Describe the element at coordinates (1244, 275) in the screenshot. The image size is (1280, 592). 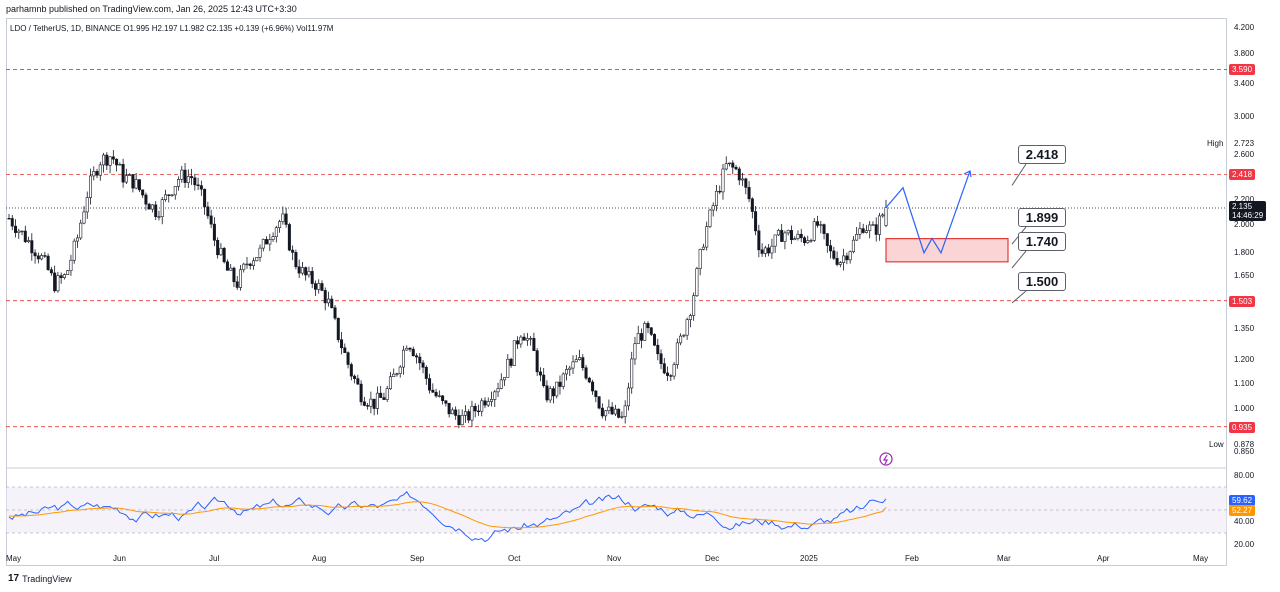
I see `price-tick: 1.650` at that location.